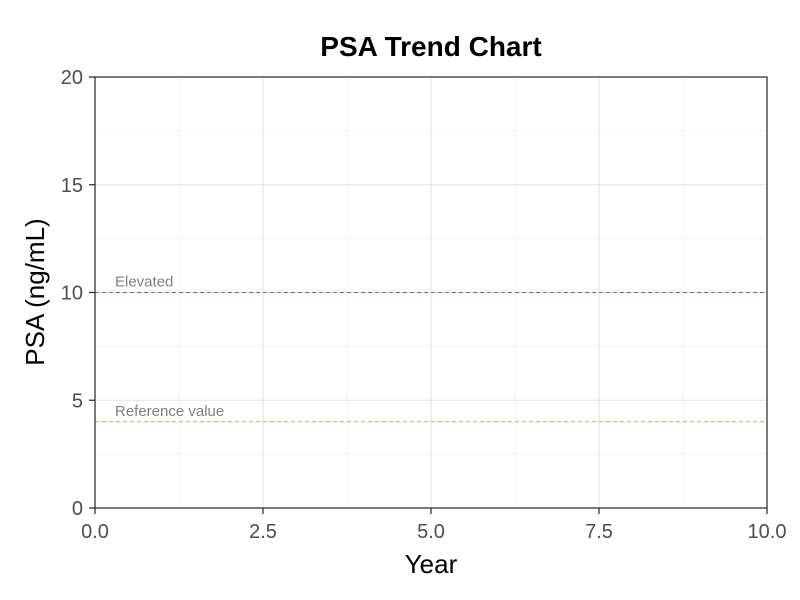 This screenshot has height=600, width=800. What do you see at coordinates (169, 411) in the screenshot?
I see `reference-line-label: Reference value` at bounding box center [169, 411].